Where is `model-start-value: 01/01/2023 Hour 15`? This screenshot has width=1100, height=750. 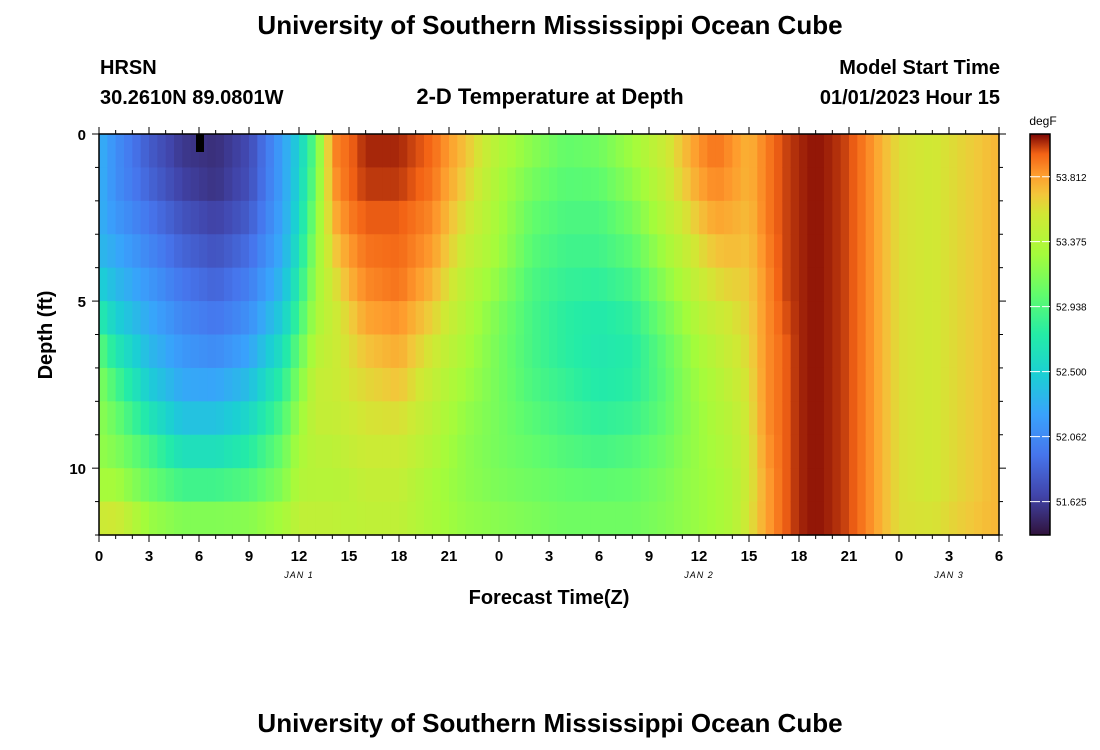 model-start-value: 01/01/2023 Hour 15 is located at coordinates (909, 98).